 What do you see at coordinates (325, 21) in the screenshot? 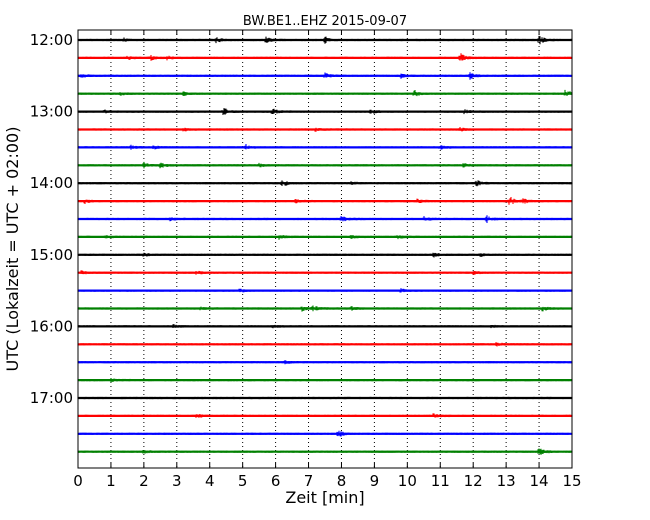
I see `chart-title: BW.BE1..EHZ 2015-09-07` at bounding box center [325, 21].